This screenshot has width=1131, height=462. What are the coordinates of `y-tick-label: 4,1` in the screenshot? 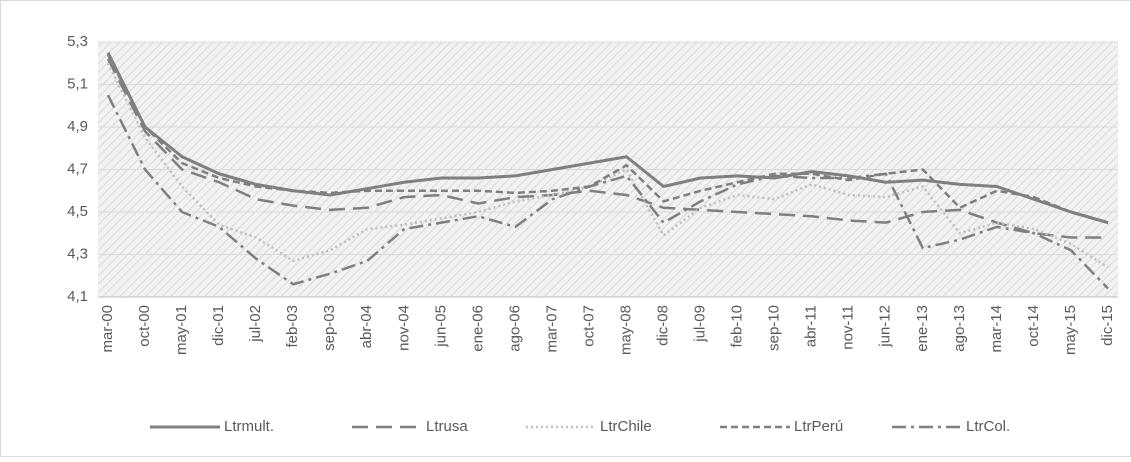 It's located at (77, 296).